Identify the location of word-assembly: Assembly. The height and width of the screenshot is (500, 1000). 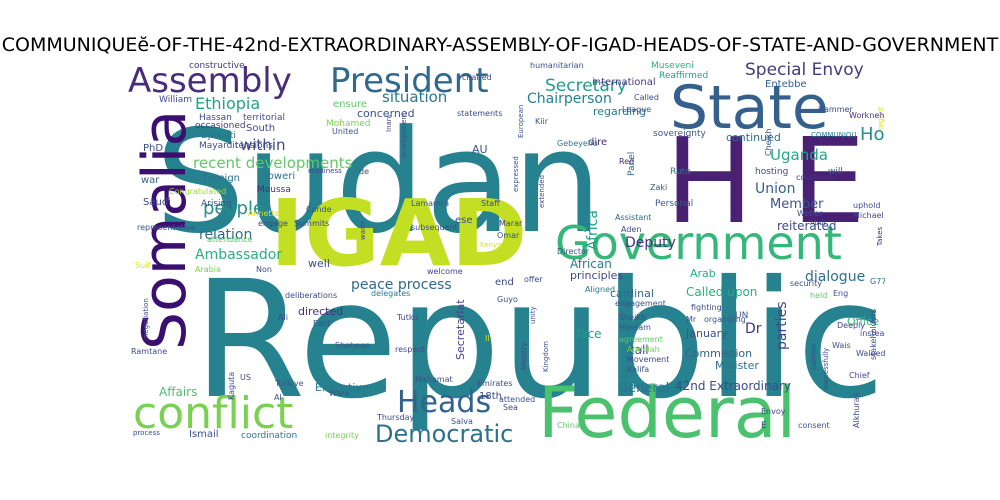
(210, 81).